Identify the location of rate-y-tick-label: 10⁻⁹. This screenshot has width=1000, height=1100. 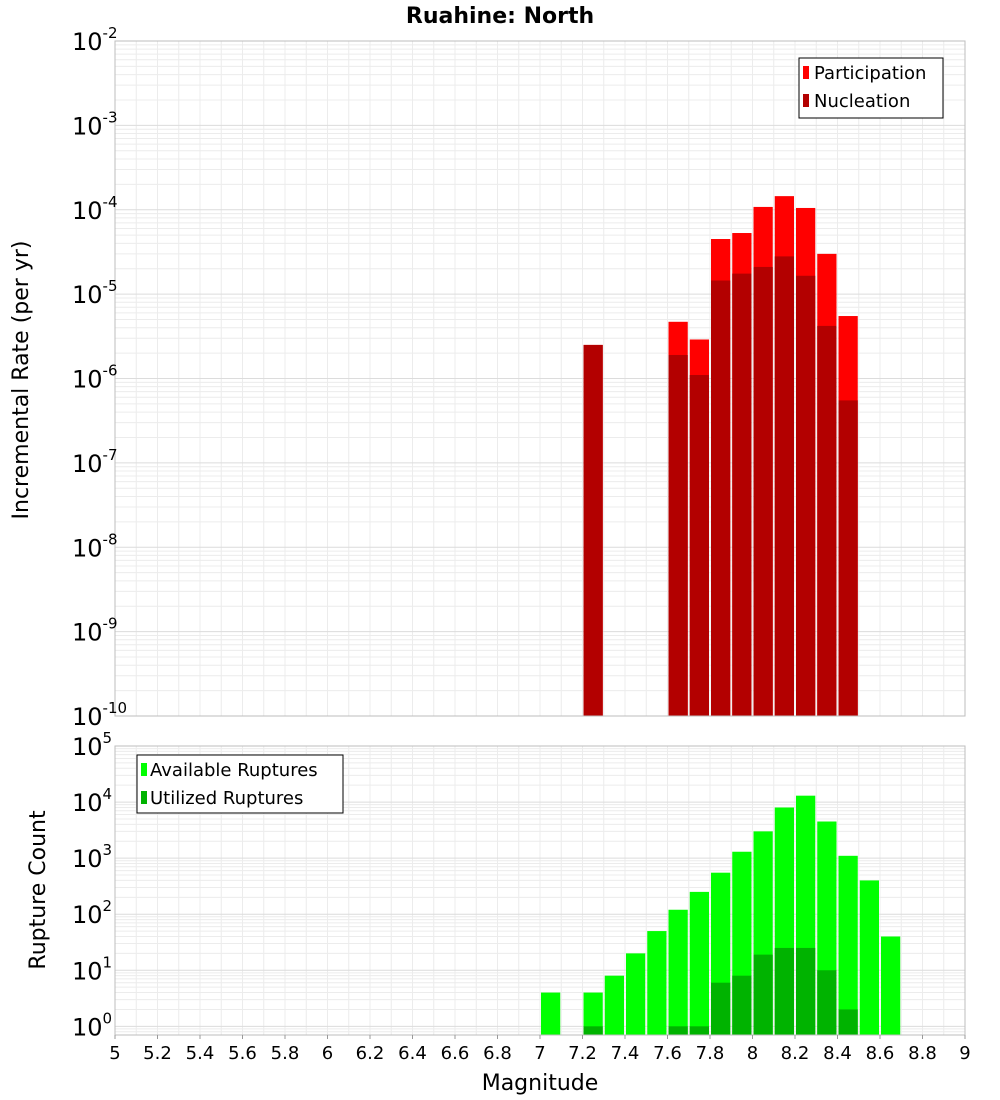
(95, 631).